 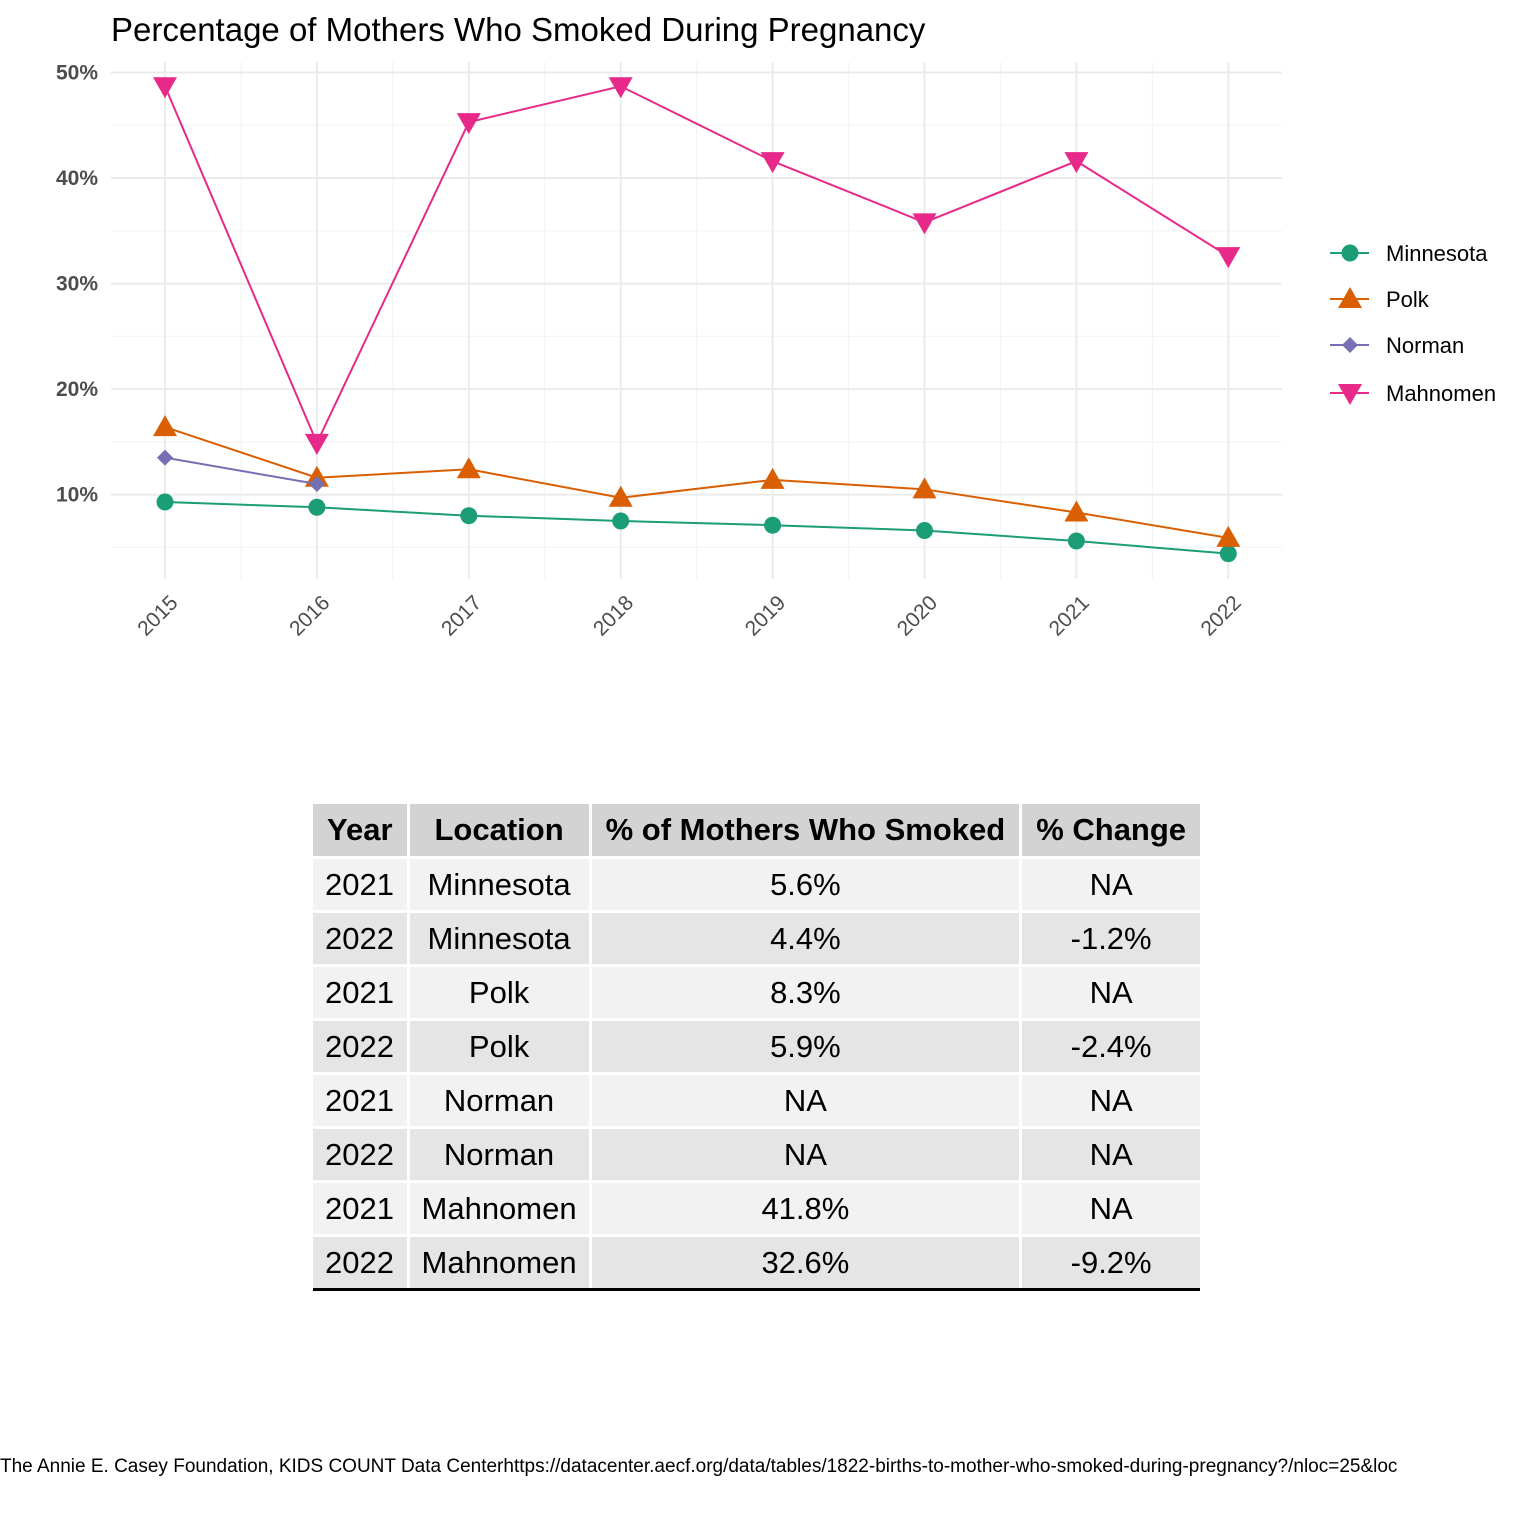 I want to click on table-row: 2021 Minnesota 5.6% NA, so click(x=757, y=885).